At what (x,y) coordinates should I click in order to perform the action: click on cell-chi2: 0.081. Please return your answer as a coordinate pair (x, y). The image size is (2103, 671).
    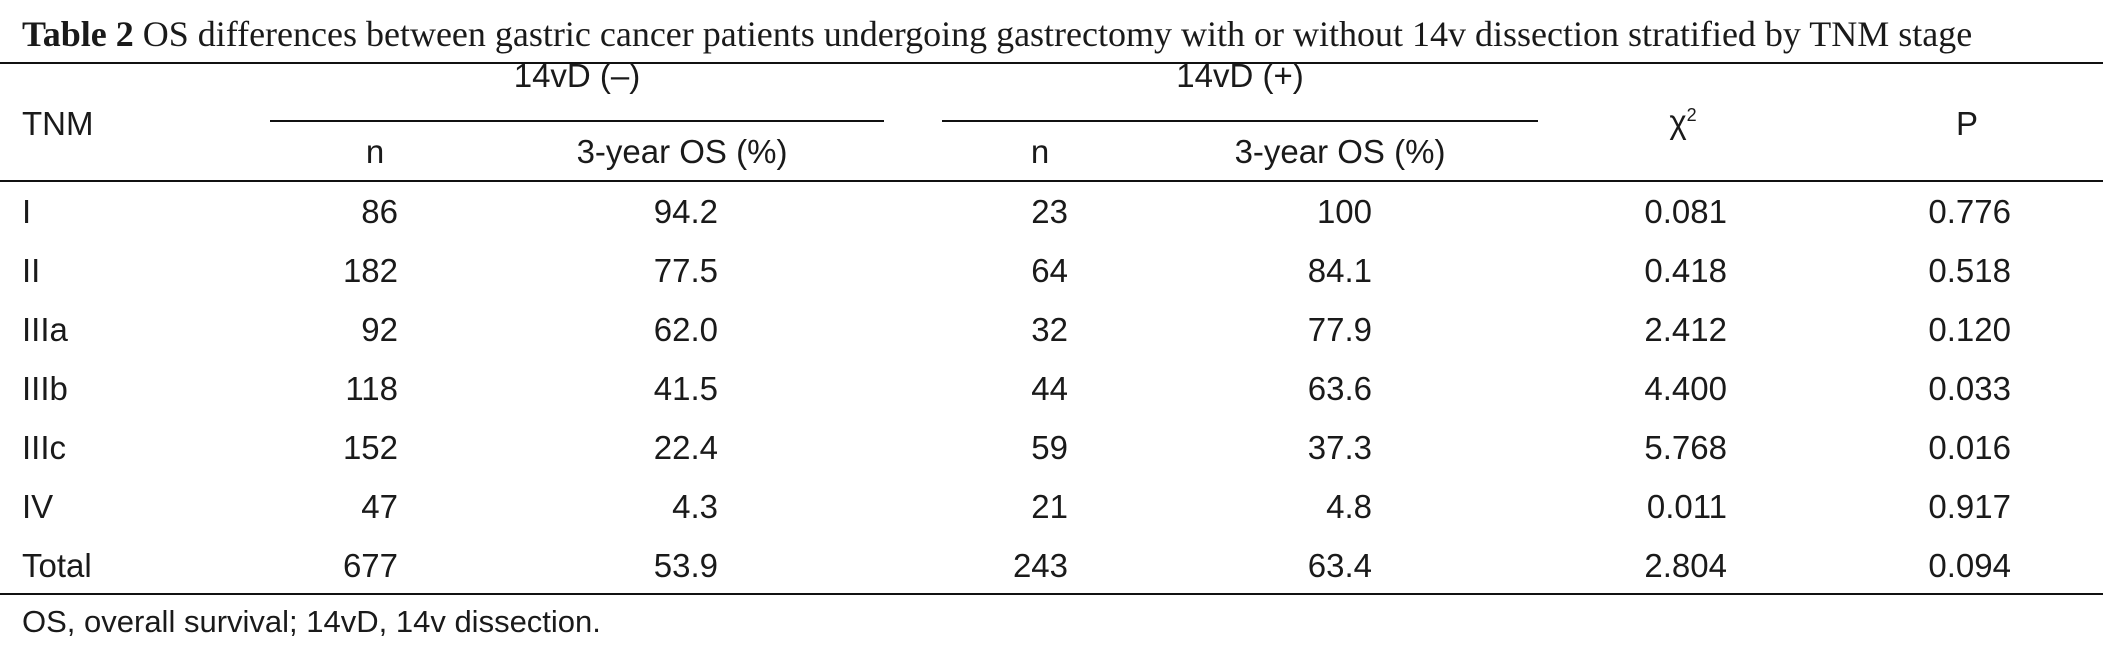
    Looking at the image, I should click on (1685, 211).